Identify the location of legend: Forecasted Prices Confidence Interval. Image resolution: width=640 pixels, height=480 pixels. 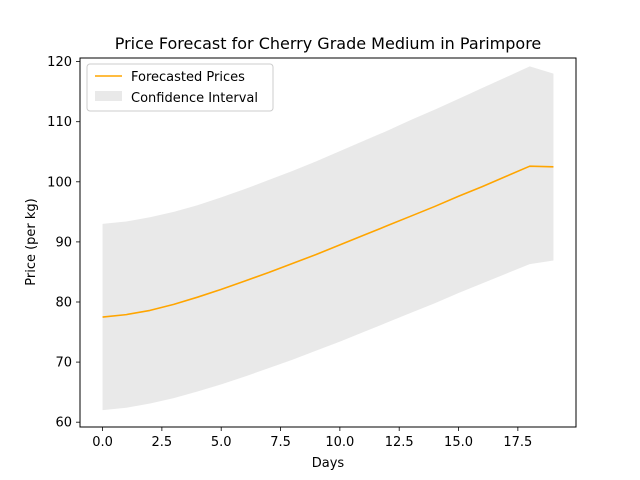
(180, 87).